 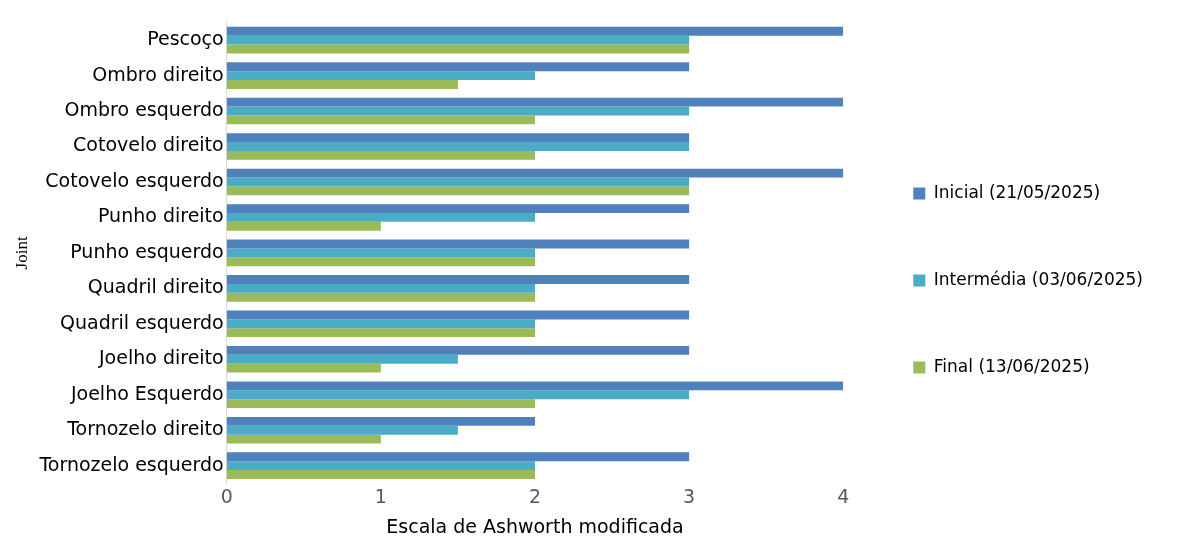 What do you see at coordinates (1011, 365) in the screenshot?
I see `legend-label: Final (13/06/2025)` at bounding box center [1011, 365].